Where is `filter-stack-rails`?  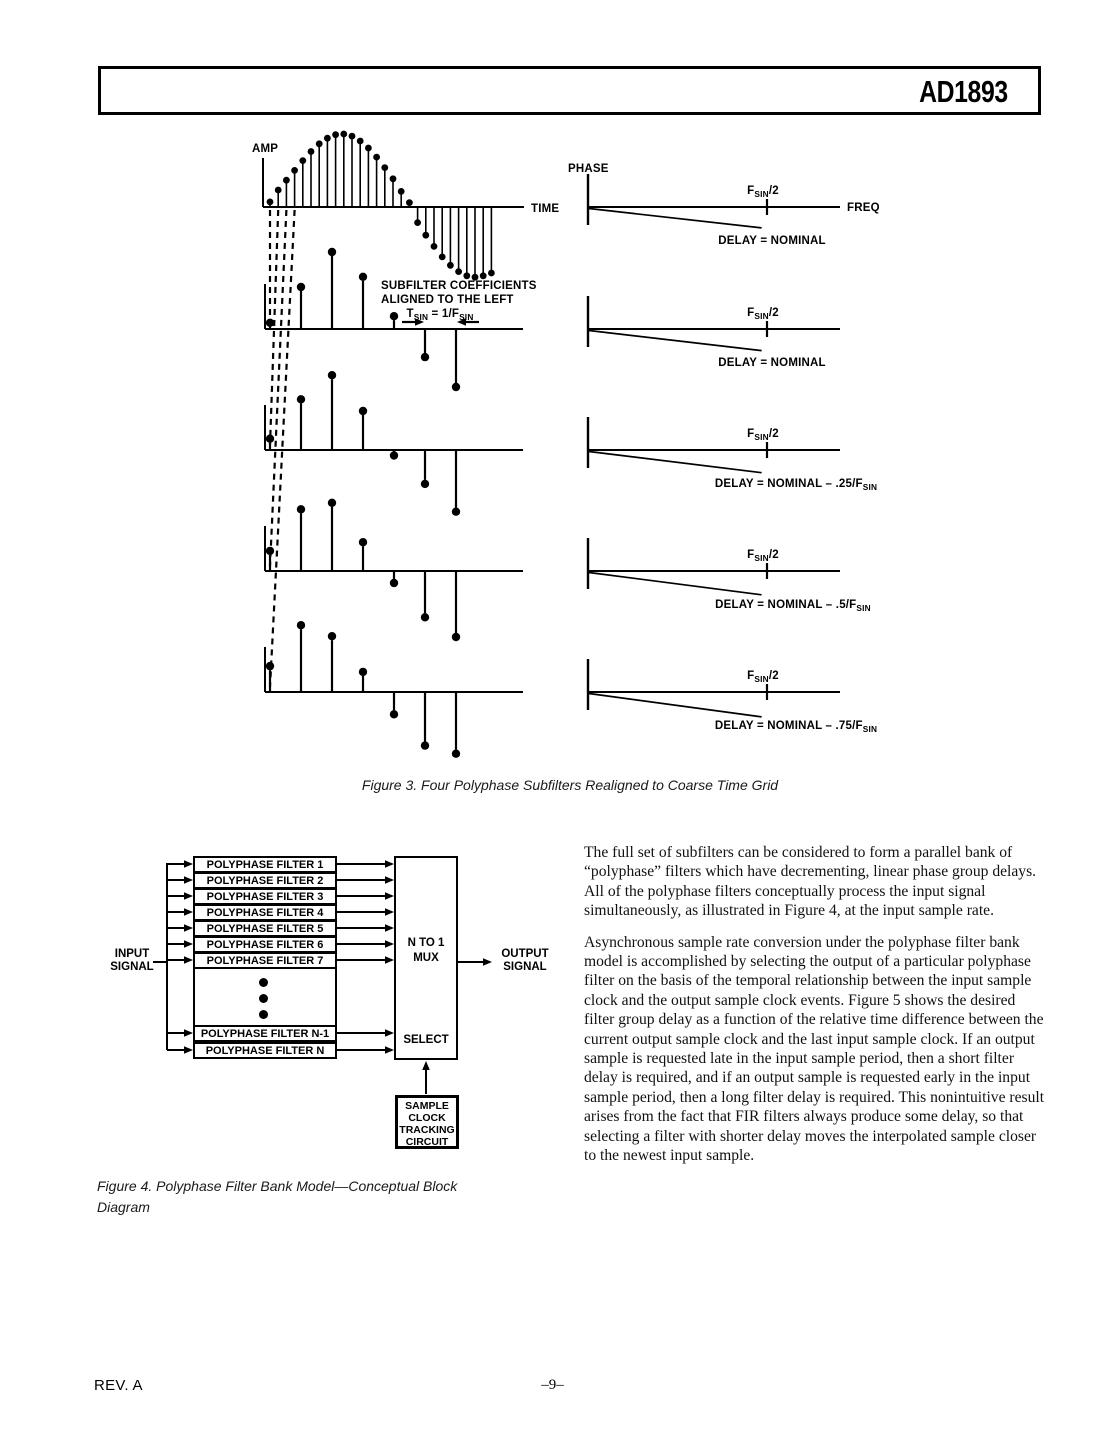 filter-stack-rails is located at coordinates (265, 997).